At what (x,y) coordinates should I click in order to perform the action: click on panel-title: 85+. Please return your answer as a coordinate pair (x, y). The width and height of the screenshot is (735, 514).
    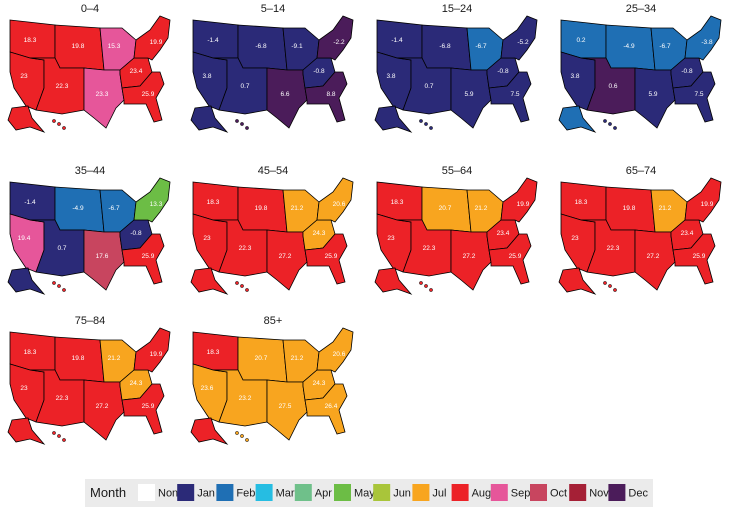
    Looking at the image, I should click on (273, 321).